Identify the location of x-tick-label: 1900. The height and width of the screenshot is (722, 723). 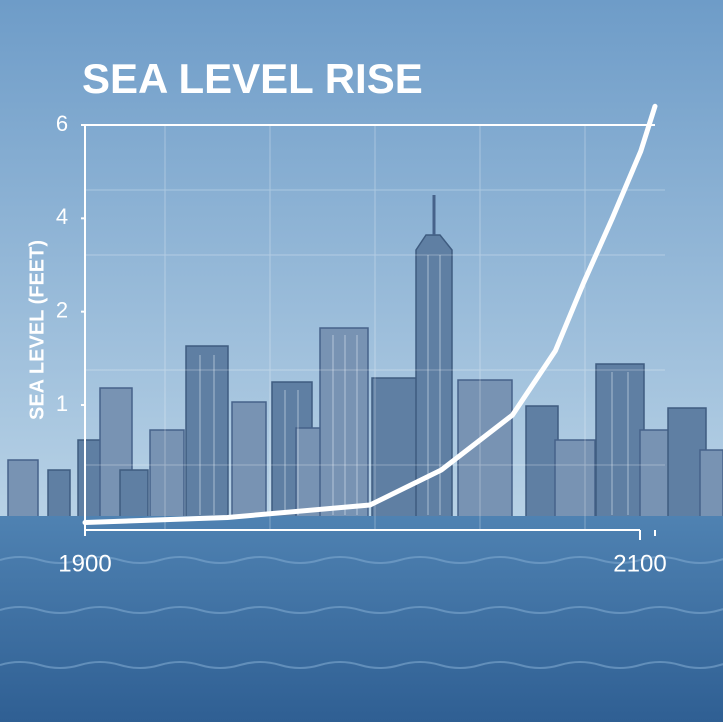
(84, 563).